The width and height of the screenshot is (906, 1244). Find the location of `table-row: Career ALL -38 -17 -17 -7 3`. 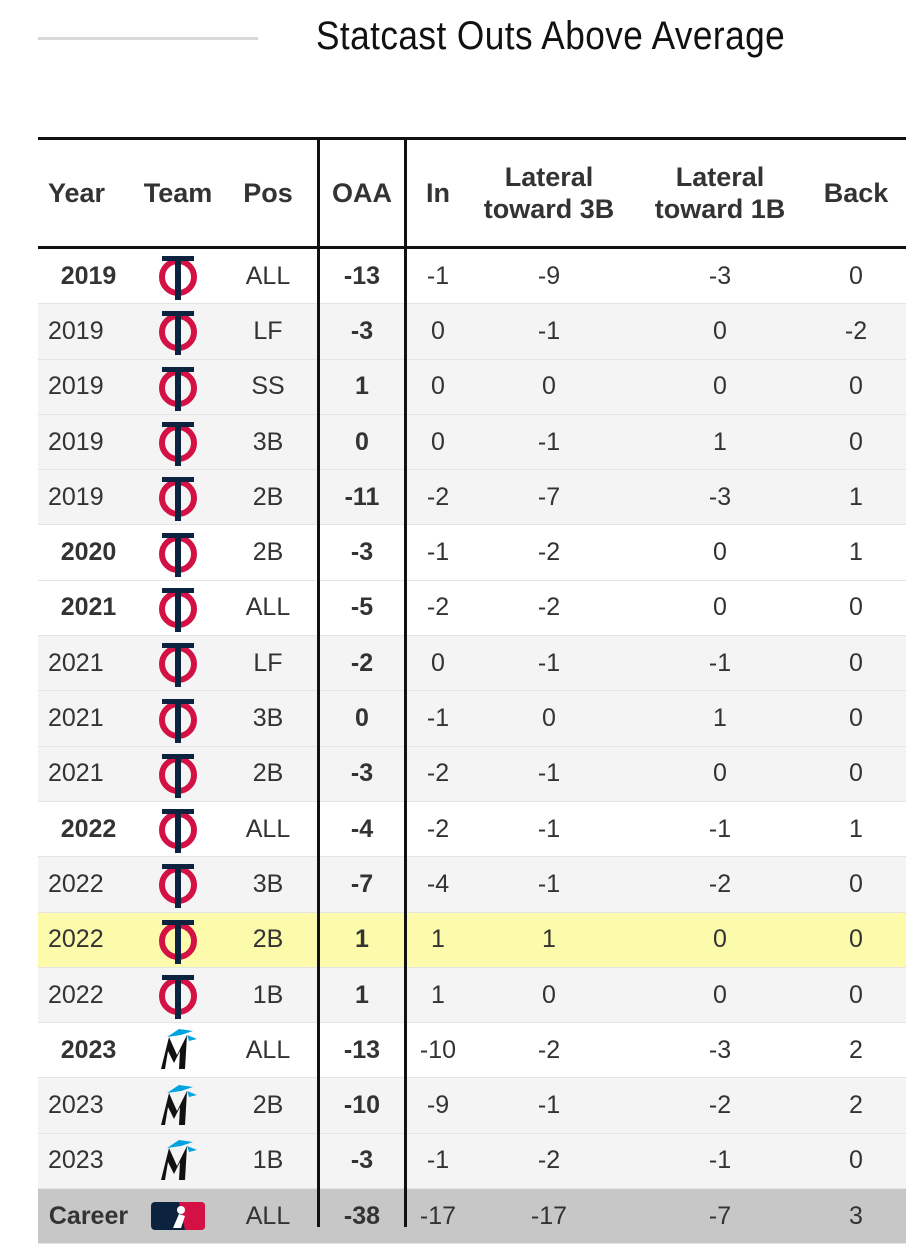

table-row: Career ALL -38 -17 -17 -7 3 is located at coordinates (472, 1216).